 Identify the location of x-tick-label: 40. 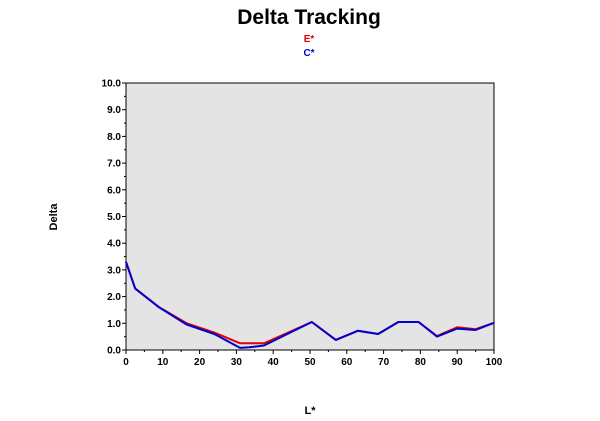
(274, 362).